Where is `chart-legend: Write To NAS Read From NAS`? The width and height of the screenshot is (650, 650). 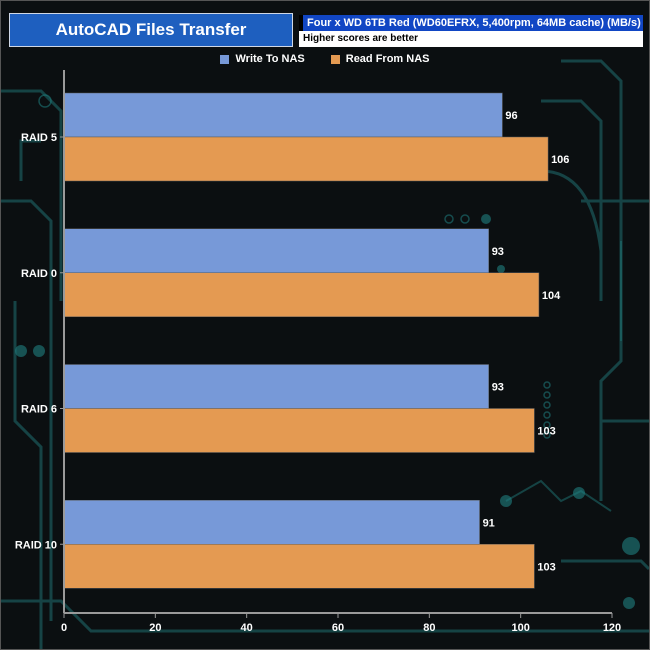 chart-legend: Write To NAS Read From NAS is located at coordinates (325, 59).